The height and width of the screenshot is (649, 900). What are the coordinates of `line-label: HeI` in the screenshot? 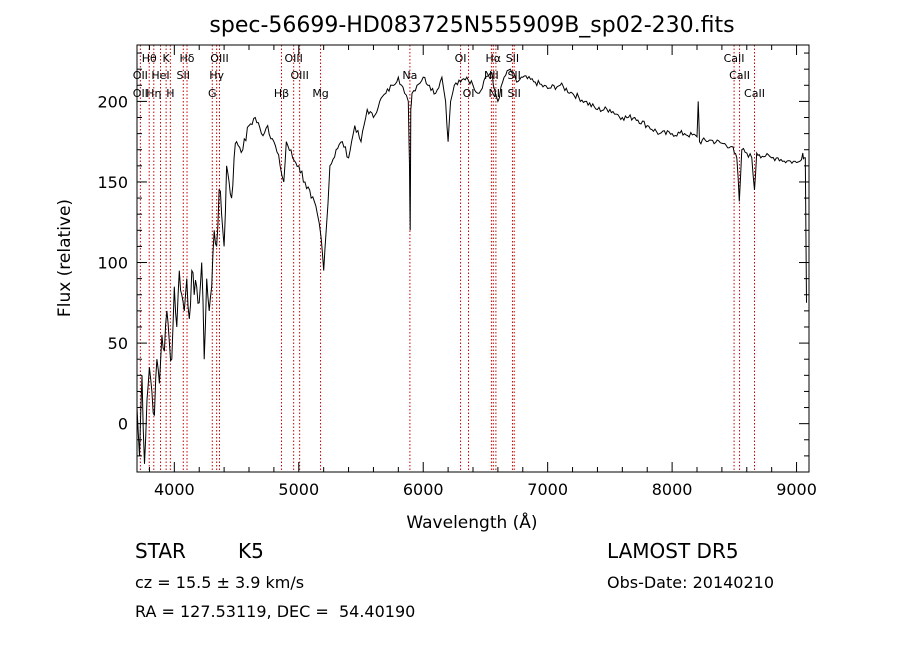 It's located at (160, 75).